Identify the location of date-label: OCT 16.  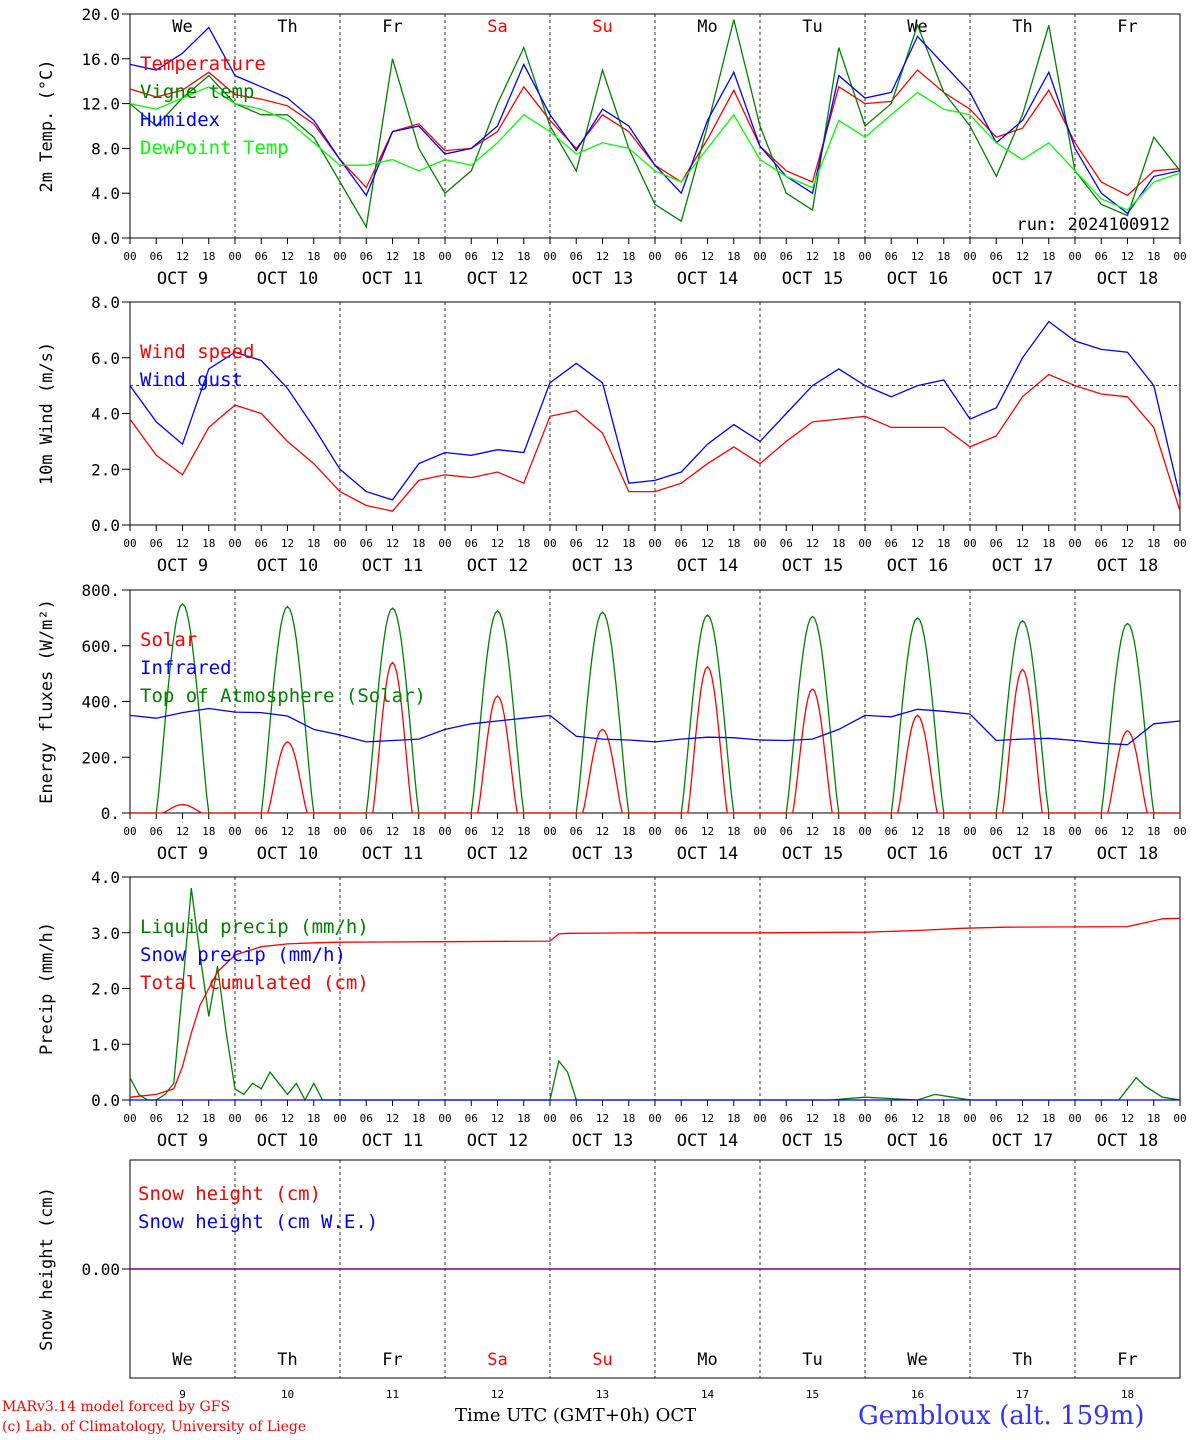
(917, 279).